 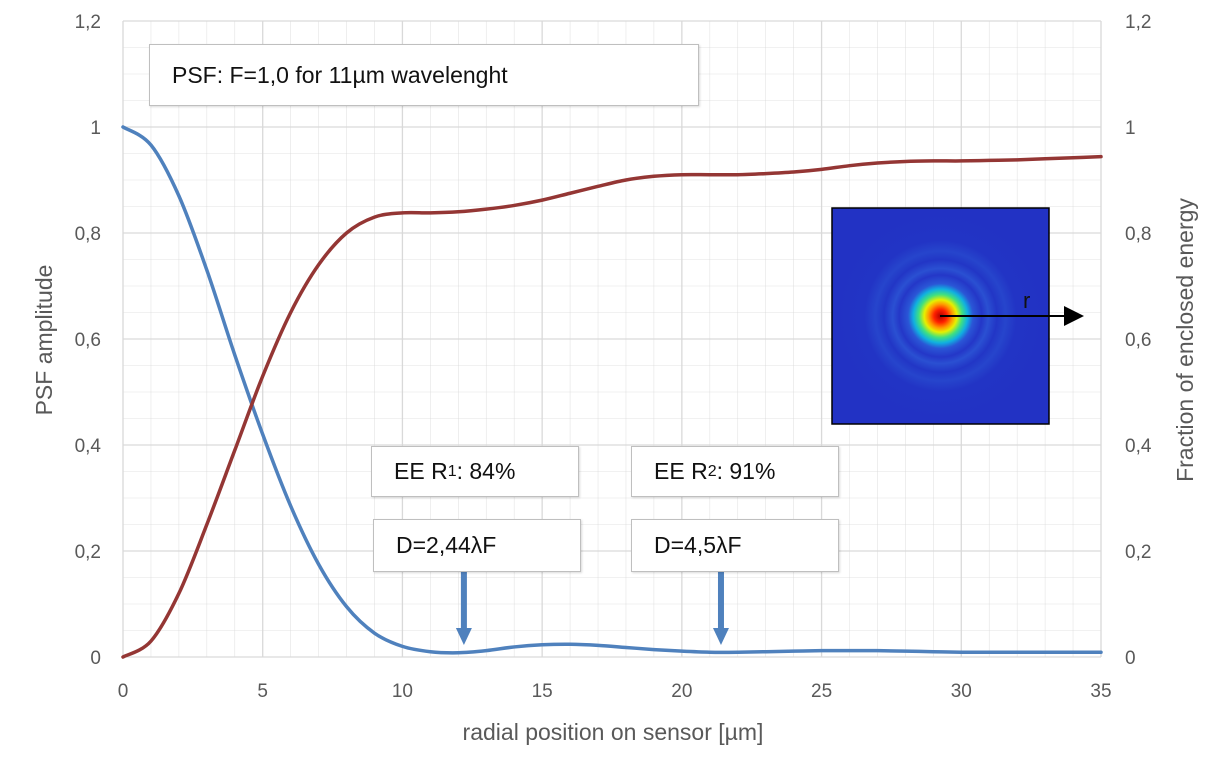 What do you see at coordinates (88, 552) in the screenshot?
I see `y-left-tick-label: 0,2` at bounding box center [88, 552].